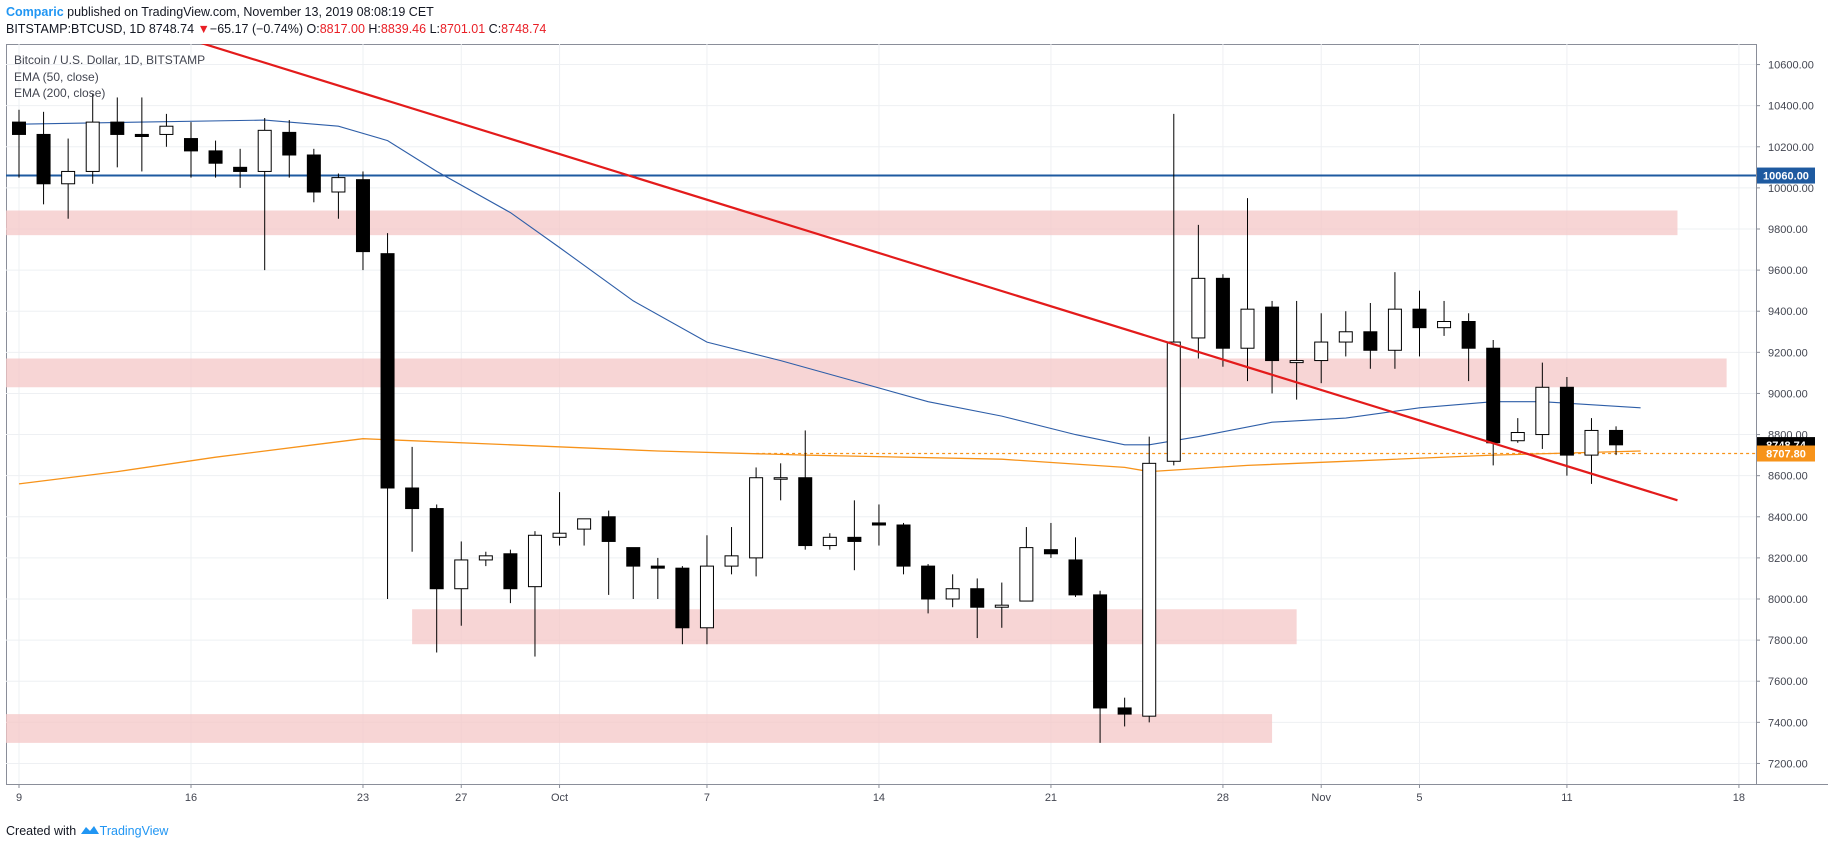 This screenshot has width=1828, height=849. I want to click on tradingview-brand: TradingView, so click(134, 831).